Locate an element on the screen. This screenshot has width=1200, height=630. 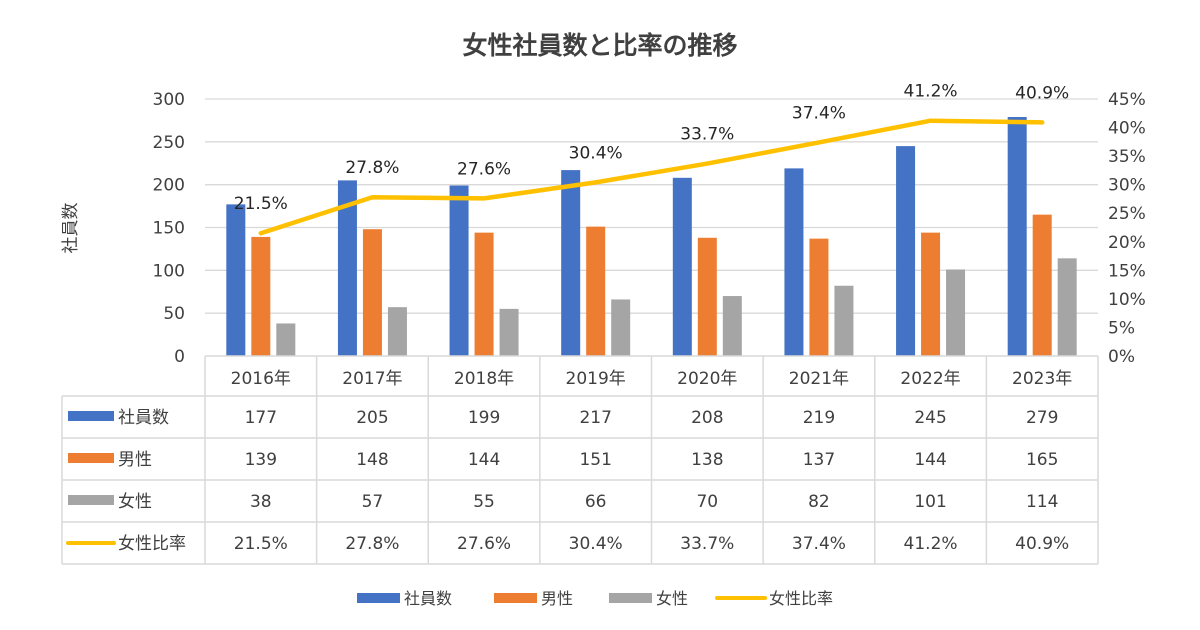
category-label: 2018年 is located at coordinates (484, 379).